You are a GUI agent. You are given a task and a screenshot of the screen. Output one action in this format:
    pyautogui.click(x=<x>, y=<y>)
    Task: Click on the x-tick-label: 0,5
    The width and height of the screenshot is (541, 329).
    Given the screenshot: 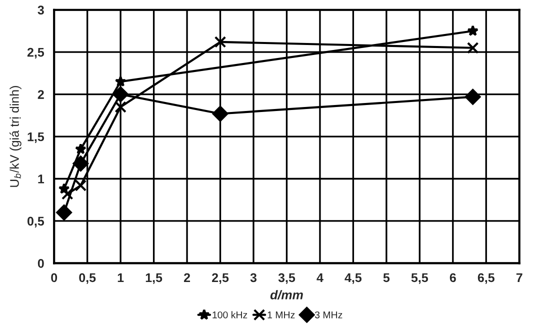 What is the action you would take?
    pyautogui.click(x=87, y=278)
    